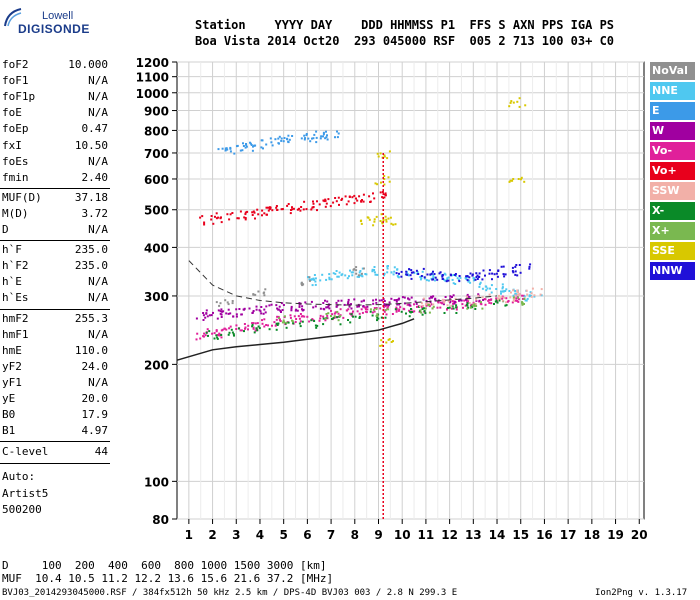  What do you see at coordinates (307, 535) in the screenshot?
I see `x-tick-label: 6` at bounding box center [307, 535].